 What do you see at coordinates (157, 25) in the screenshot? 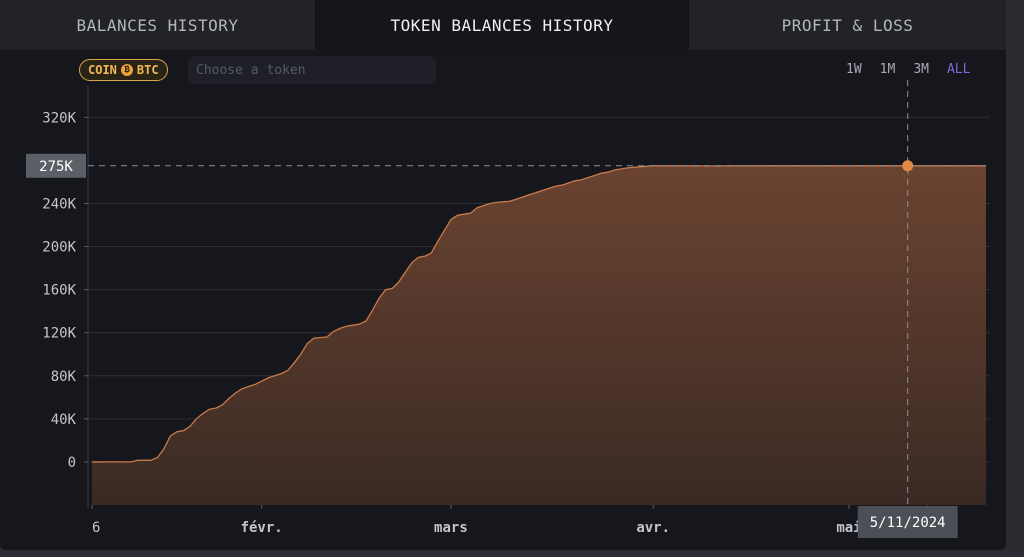
I see `tab-balances-history: BALANCES HISTORY` at bounding box center [157, 25].